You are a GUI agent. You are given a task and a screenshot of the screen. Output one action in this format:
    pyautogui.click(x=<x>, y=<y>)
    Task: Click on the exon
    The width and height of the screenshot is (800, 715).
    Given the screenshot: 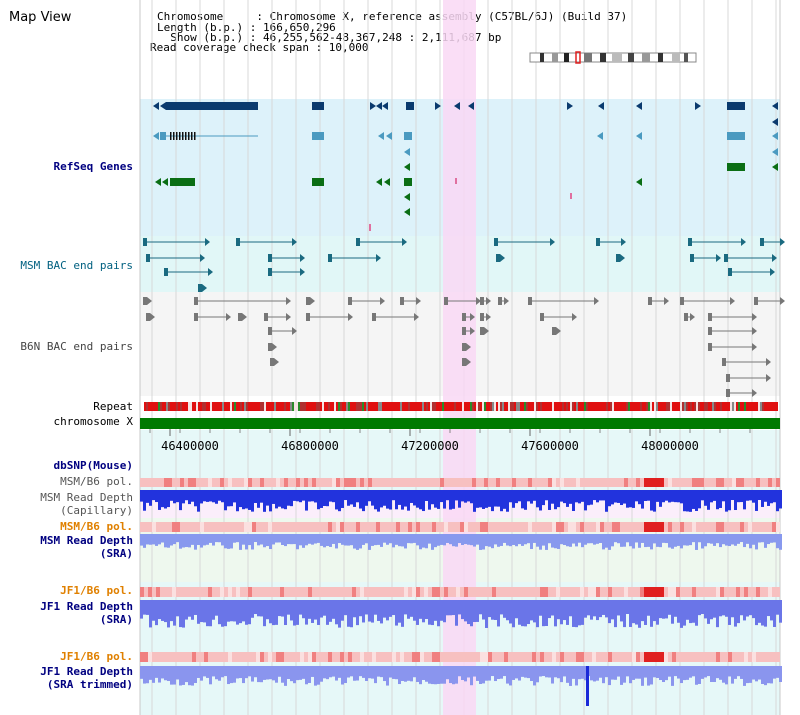 What is the action you would take?
    pyautogui.click(x=195, y=136)
    